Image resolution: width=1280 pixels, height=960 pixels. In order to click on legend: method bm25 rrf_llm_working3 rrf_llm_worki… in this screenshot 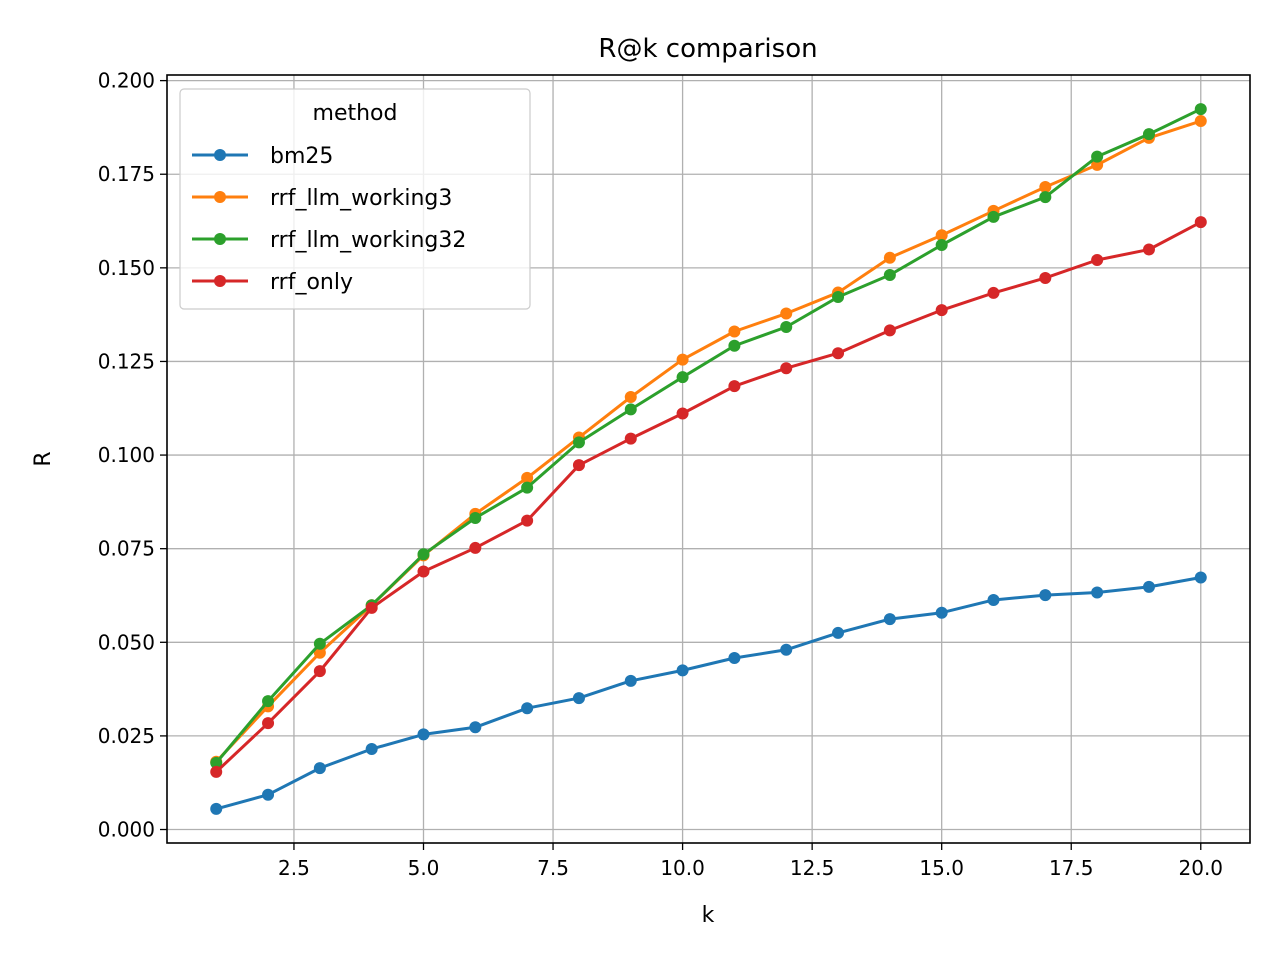, I will do `click(355, 199)`.